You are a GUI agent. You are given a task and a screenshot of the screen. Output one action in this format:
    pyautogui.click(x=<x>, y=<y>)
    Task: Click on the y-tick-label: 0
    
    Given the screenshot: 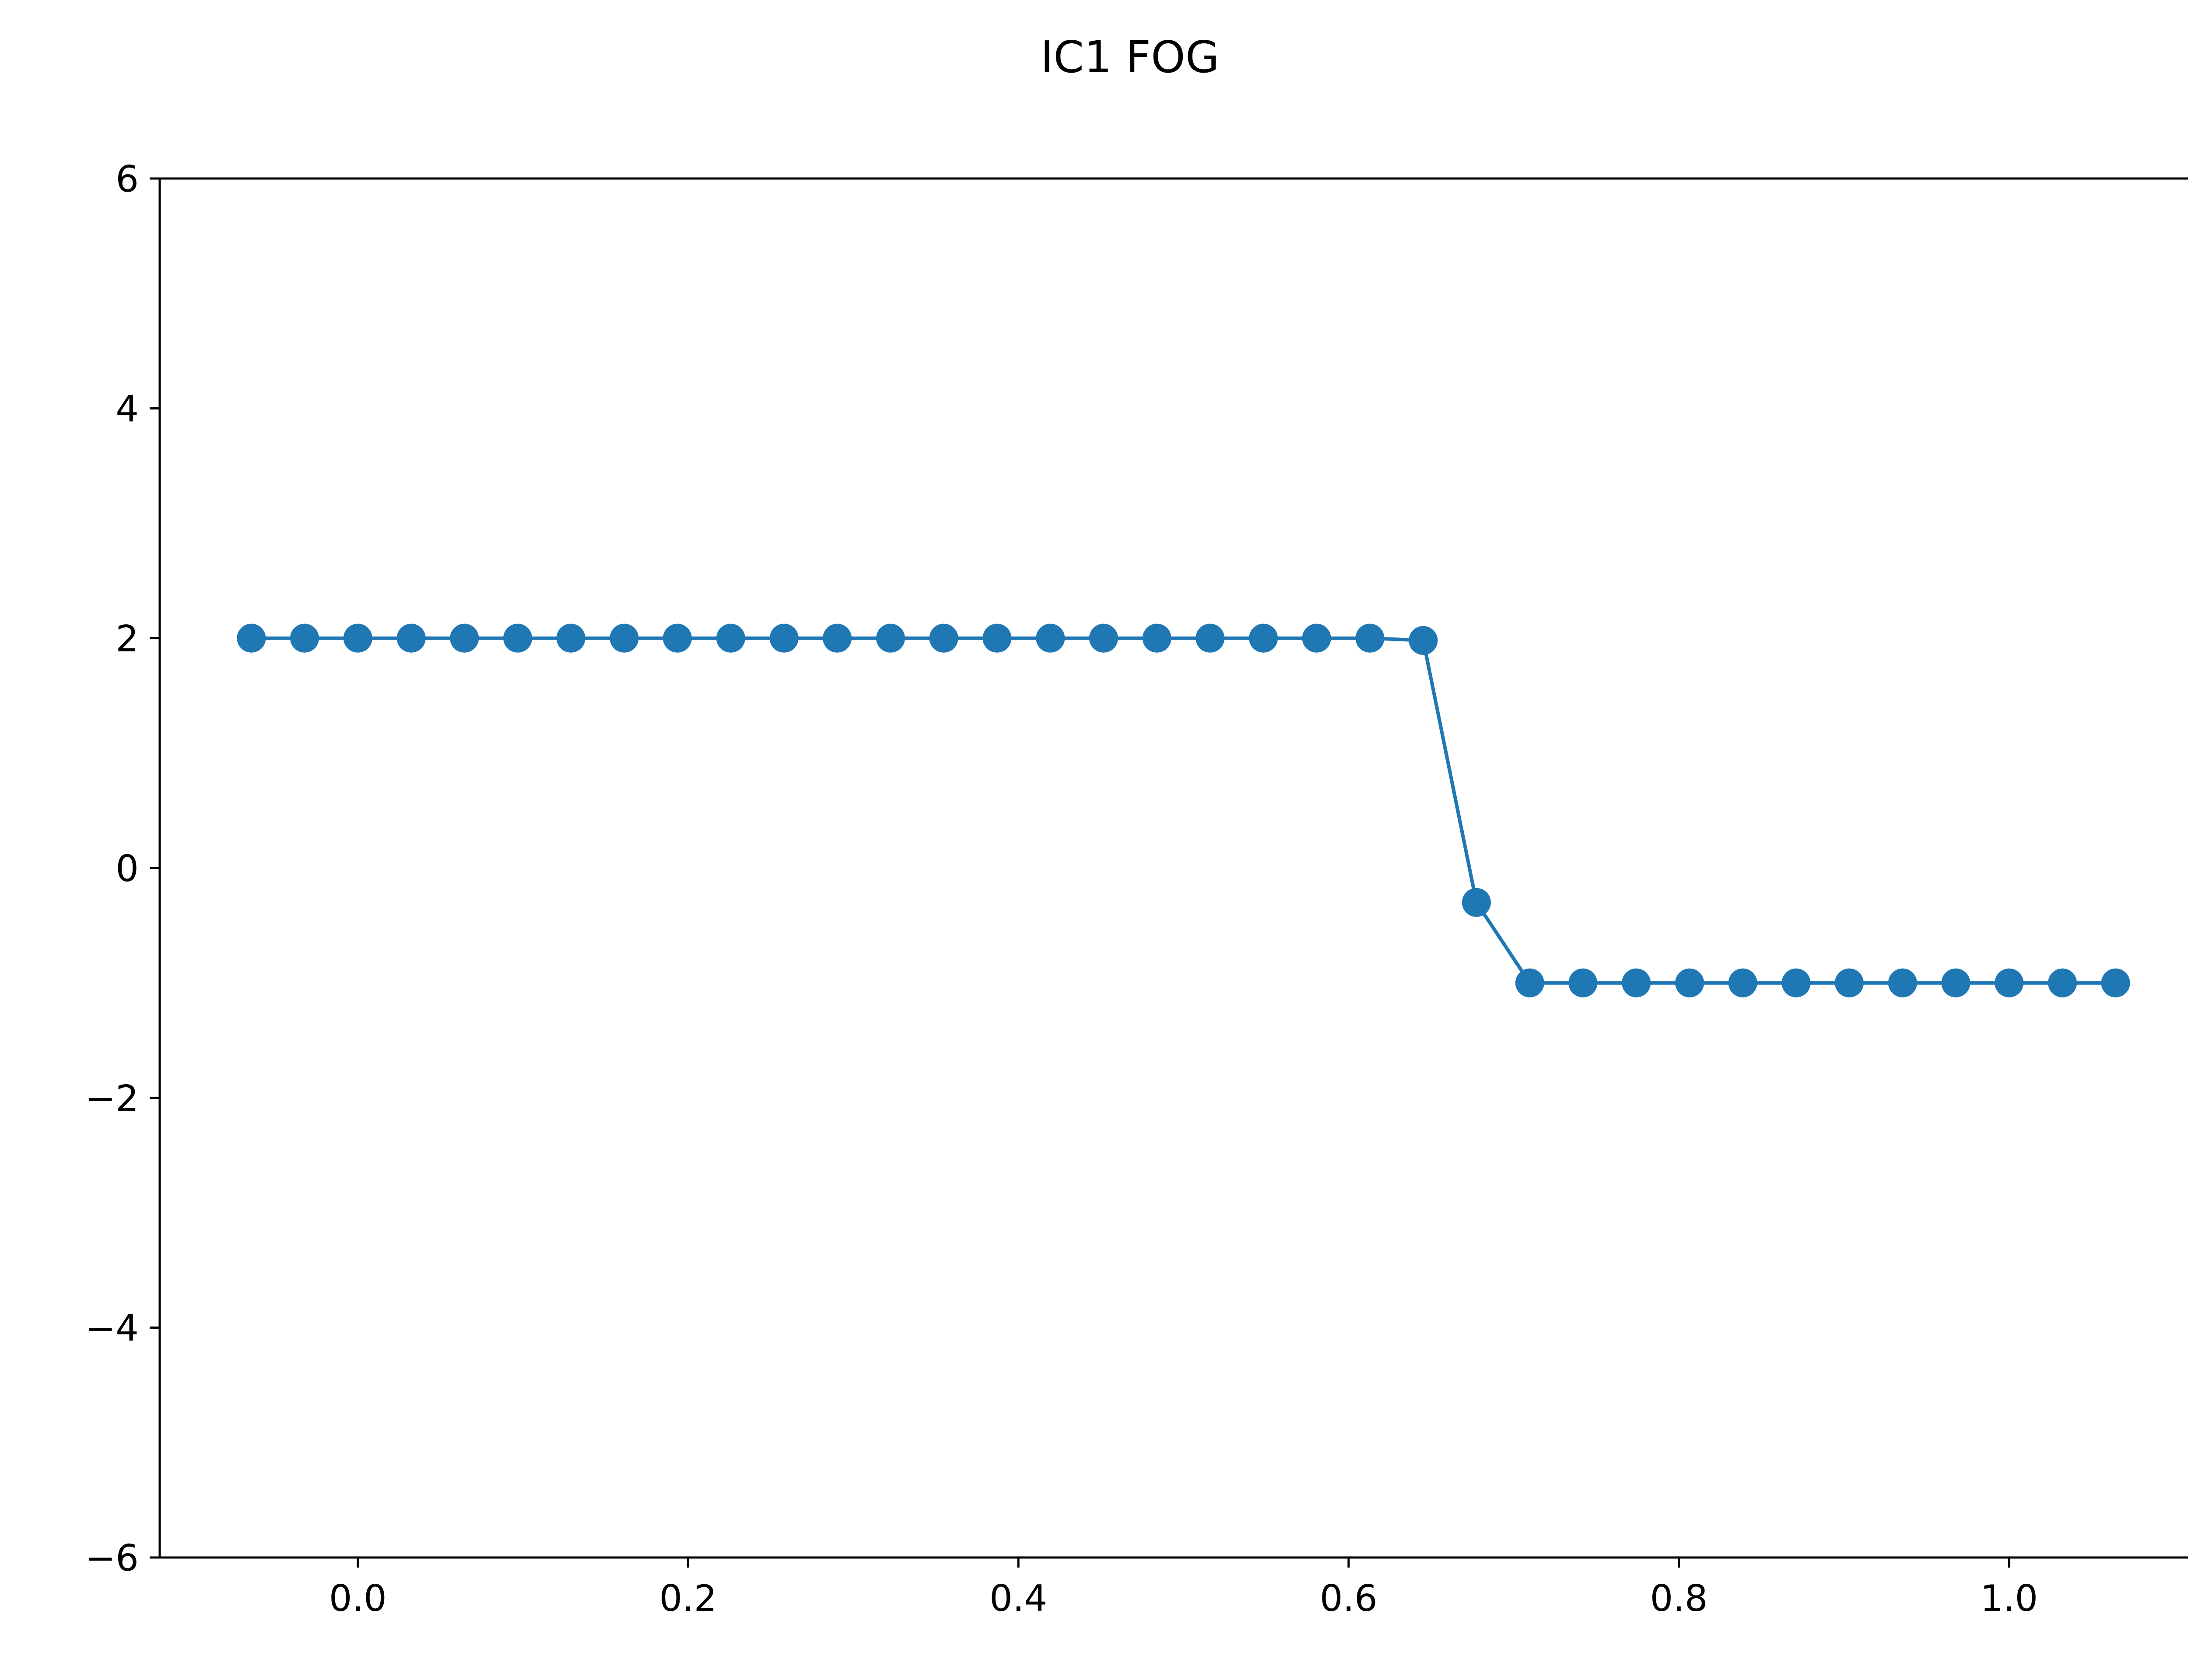 What is the action you would take?
    pyautogui.click(x=127, y=868)
    